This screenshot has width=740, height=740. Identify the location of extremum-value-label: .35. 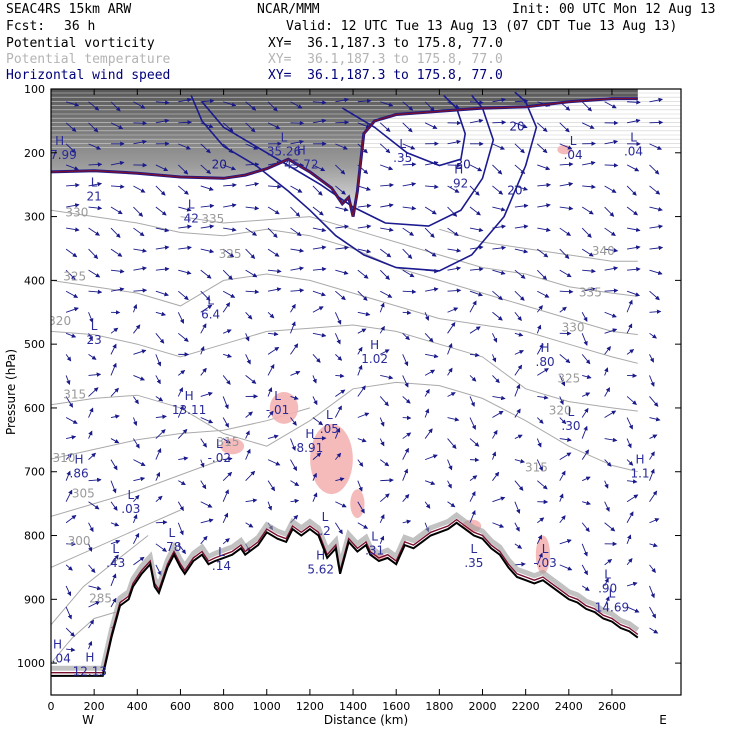
(402, 158).